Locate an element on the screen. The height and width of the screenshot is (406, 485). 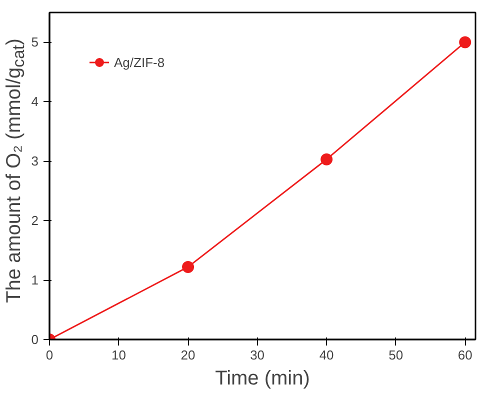
x-tick-label: 60 is located at coordinates (465, 355).